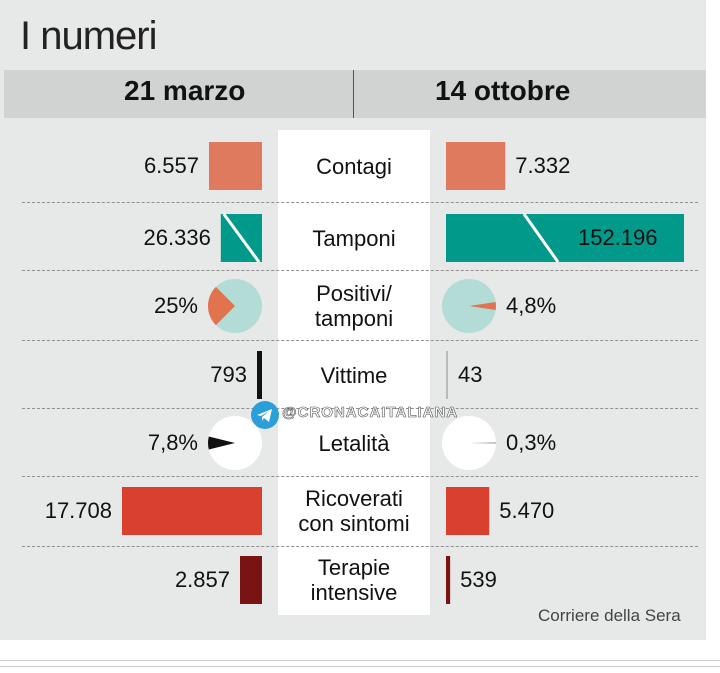  What do you see at coordinates (192, 511) in the screenshot?
I see `bar-left-ricoverati` at bounding box center [192, 511].